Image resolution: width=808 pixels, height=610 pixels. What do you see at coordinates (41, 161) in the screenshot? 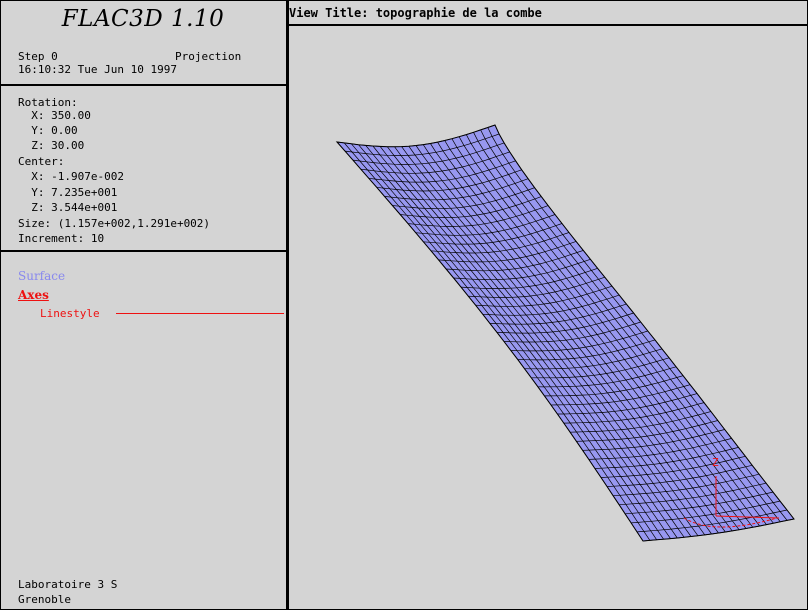
I see `center-heading: Center:` at bounding box center [41, 161].